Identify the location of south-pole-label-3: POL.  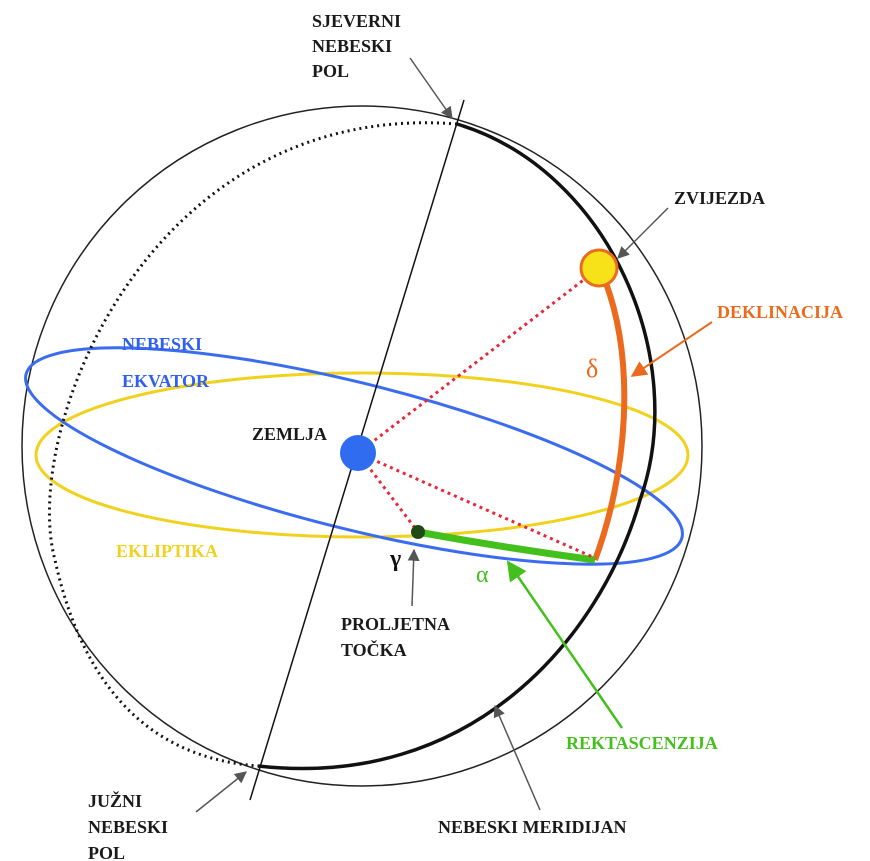
(106, 852).